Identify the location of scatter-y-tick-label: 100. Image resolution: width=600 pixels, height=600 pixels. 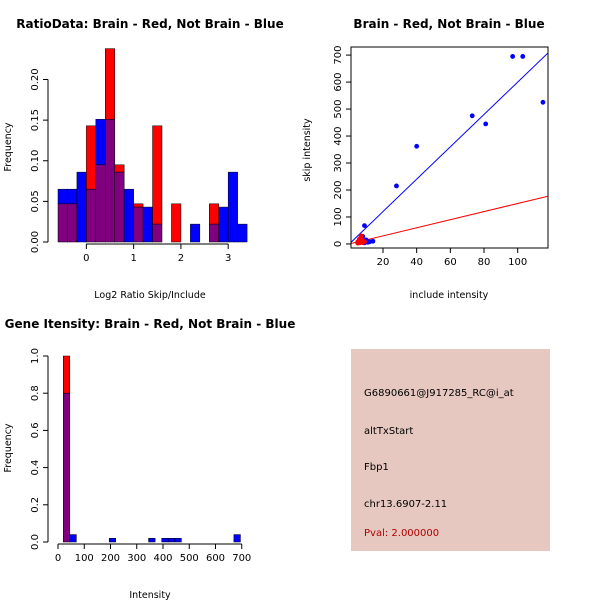
(338, 216).